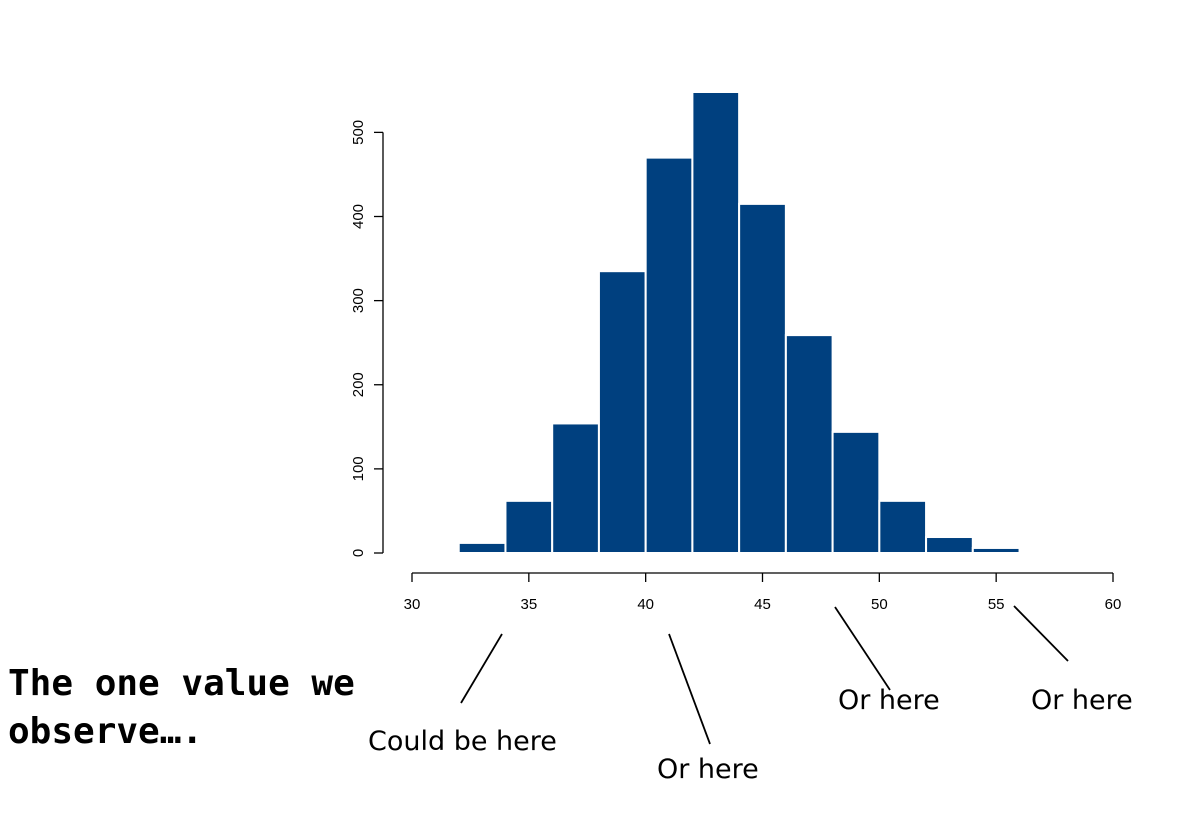 This screenshot has height=814, width=1182. What do you see at coordinates (762, 604) in the screenshot?
I see `x-tick-label-3: 45` at bounding box center [762, 604].